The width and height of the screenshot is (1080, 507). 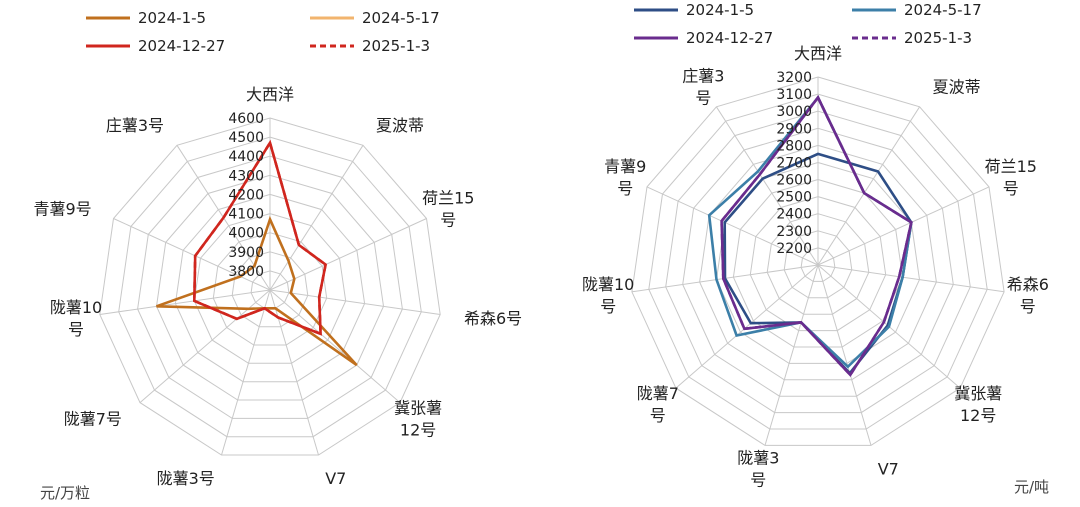 I want to click on category-label: 希森6, so click(x=1028, y=284).